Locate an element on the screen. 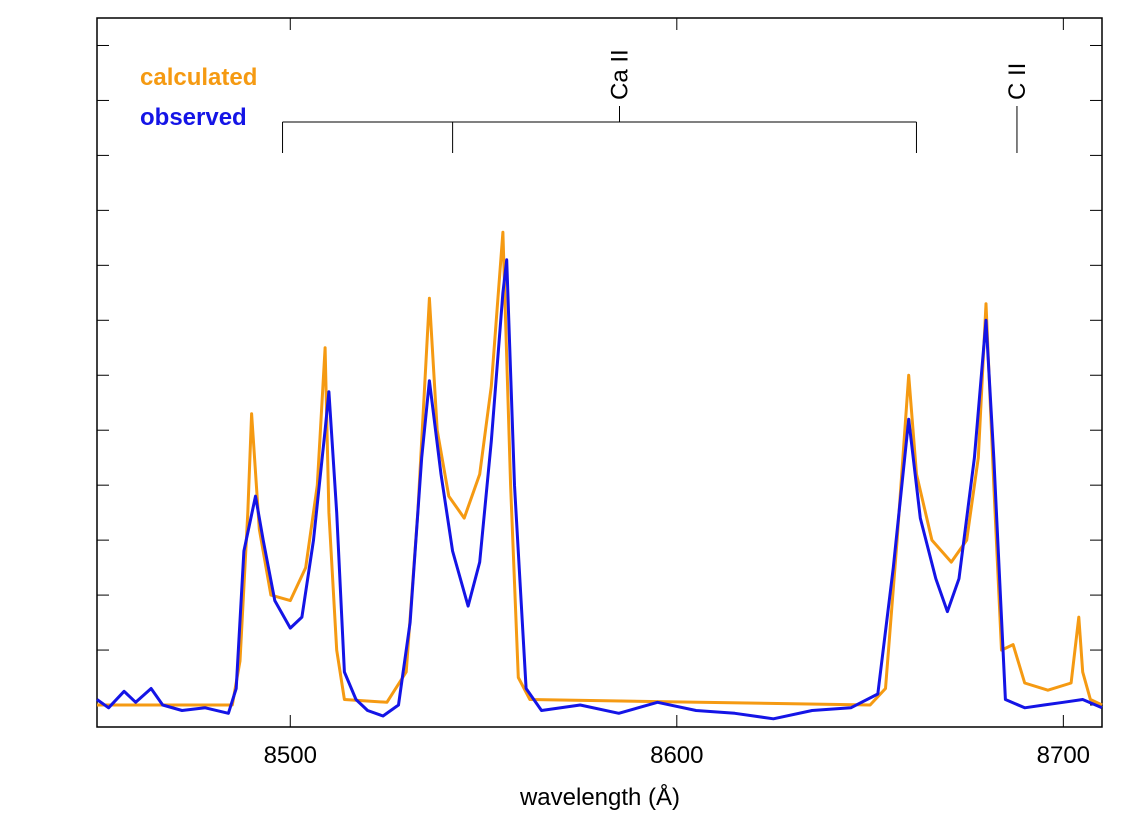 Image resolution: width=1130 pixels, height=831 pixels. legend-entry: calculated is located at coordinates (198, 77).